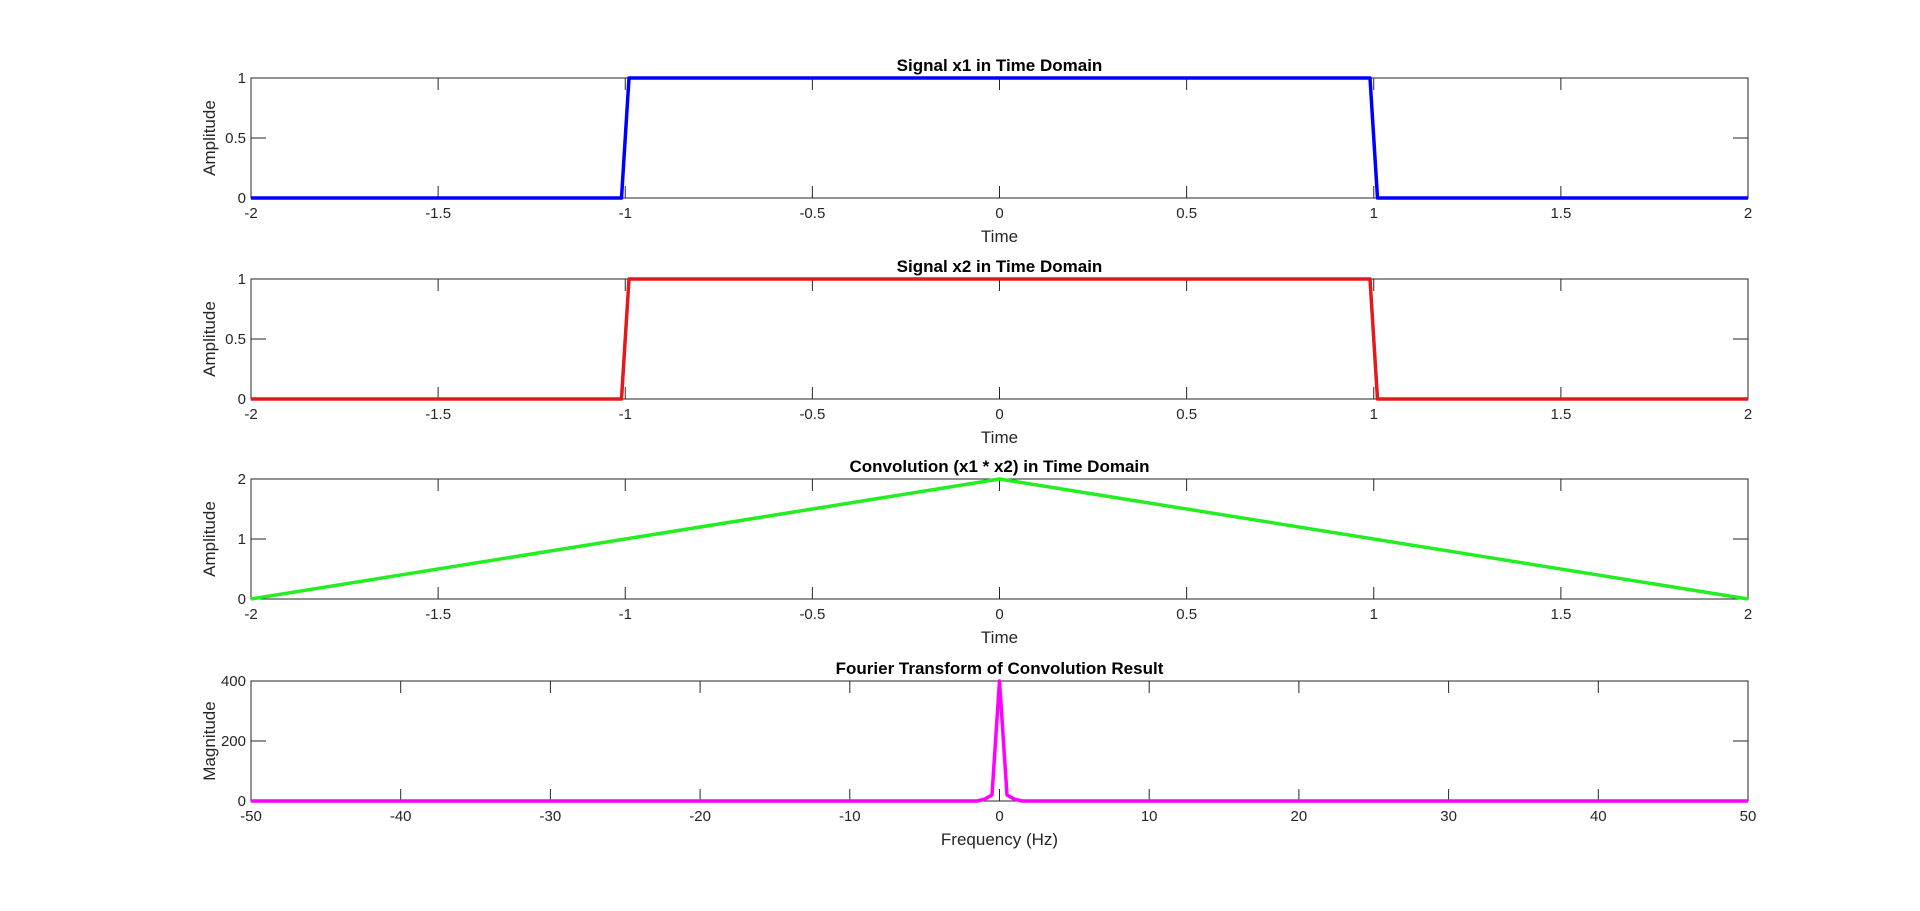 This screenshot has height=911, width=1920. Describe the element at coordinates (251, 816) in the screenshot. I see `x-tick-label: -50` at that location.